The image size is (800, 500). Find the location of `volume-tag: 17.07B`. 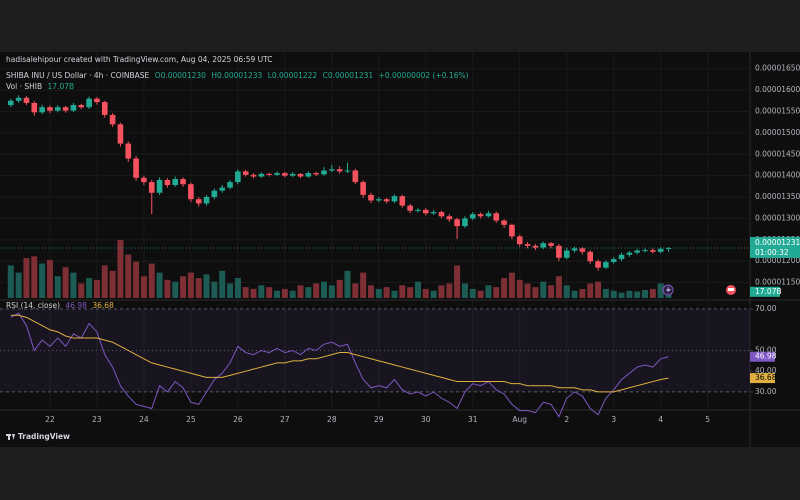

volume-tag: 17.07B is located at coordinates (768, 291).